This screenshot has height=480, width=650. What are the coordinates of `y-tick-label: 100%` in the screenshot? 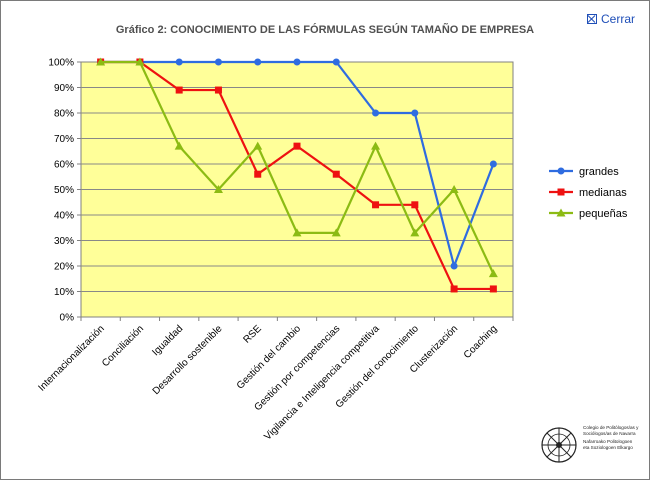 It's located at (61, 63).